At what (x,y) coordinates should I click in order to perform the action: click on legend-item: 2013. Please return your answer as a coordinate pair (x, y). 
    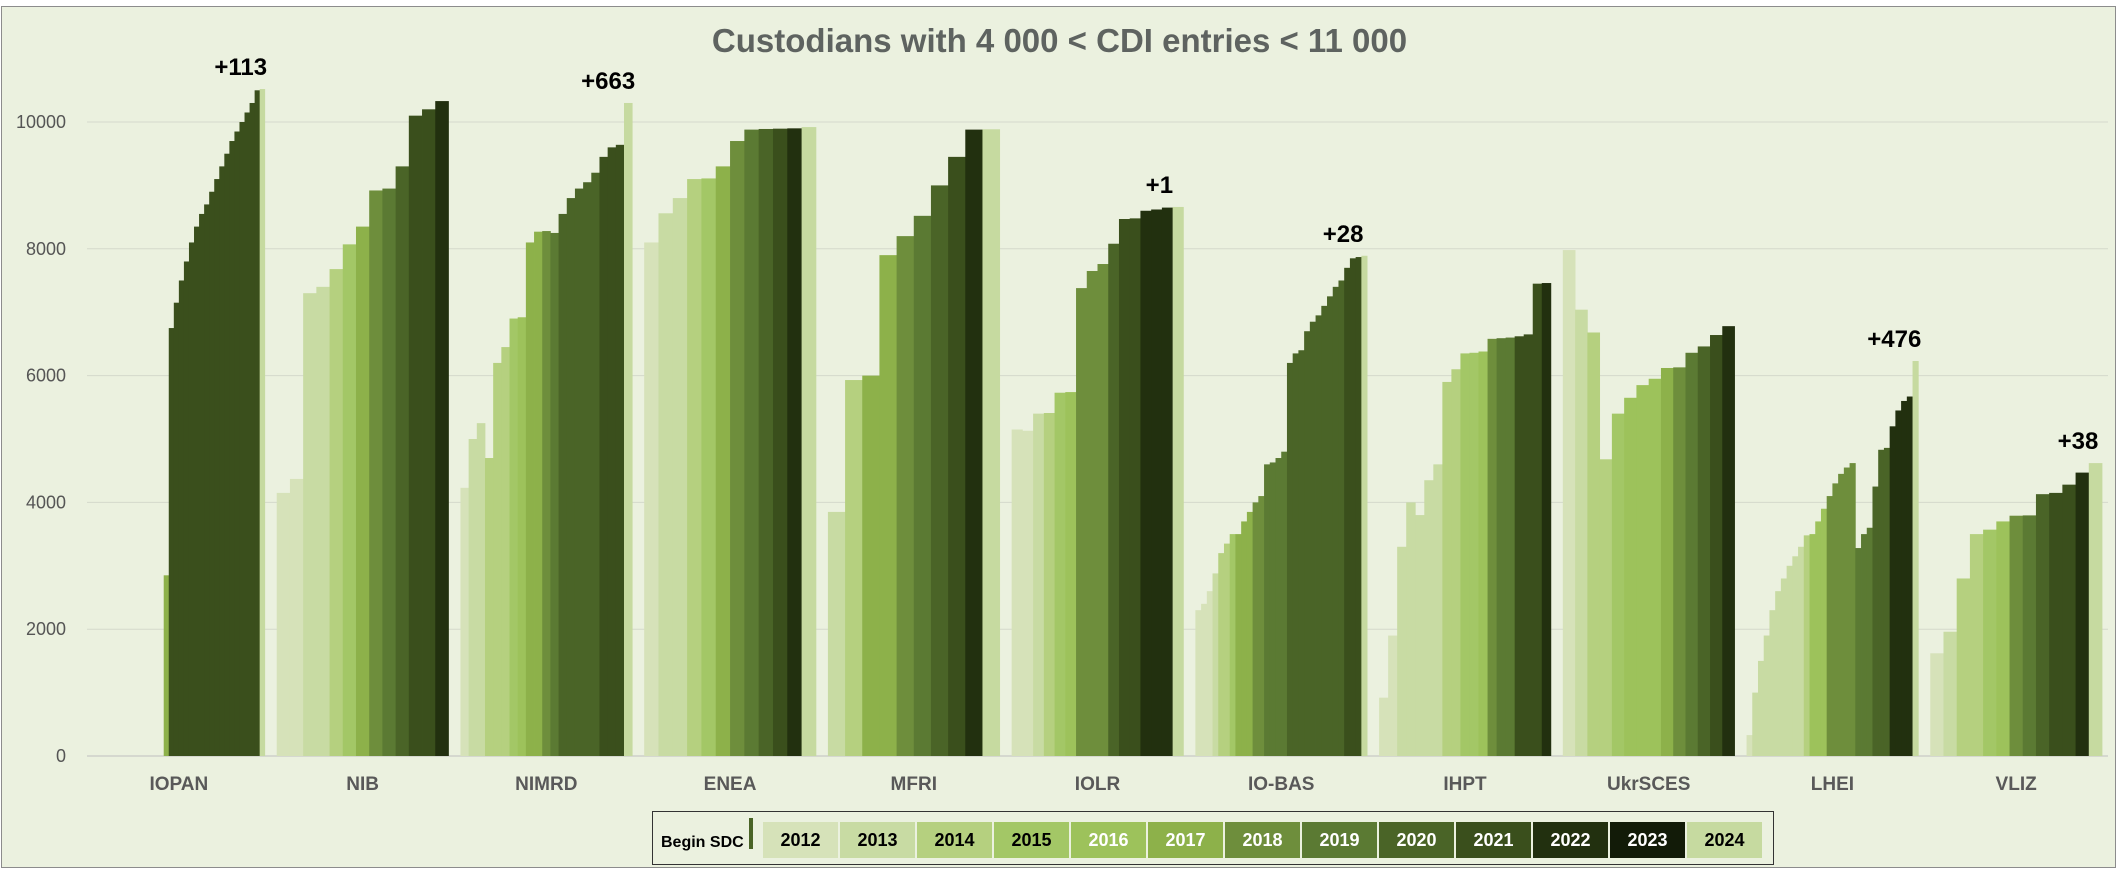
    Looking at the image, I should click on (877, 840).